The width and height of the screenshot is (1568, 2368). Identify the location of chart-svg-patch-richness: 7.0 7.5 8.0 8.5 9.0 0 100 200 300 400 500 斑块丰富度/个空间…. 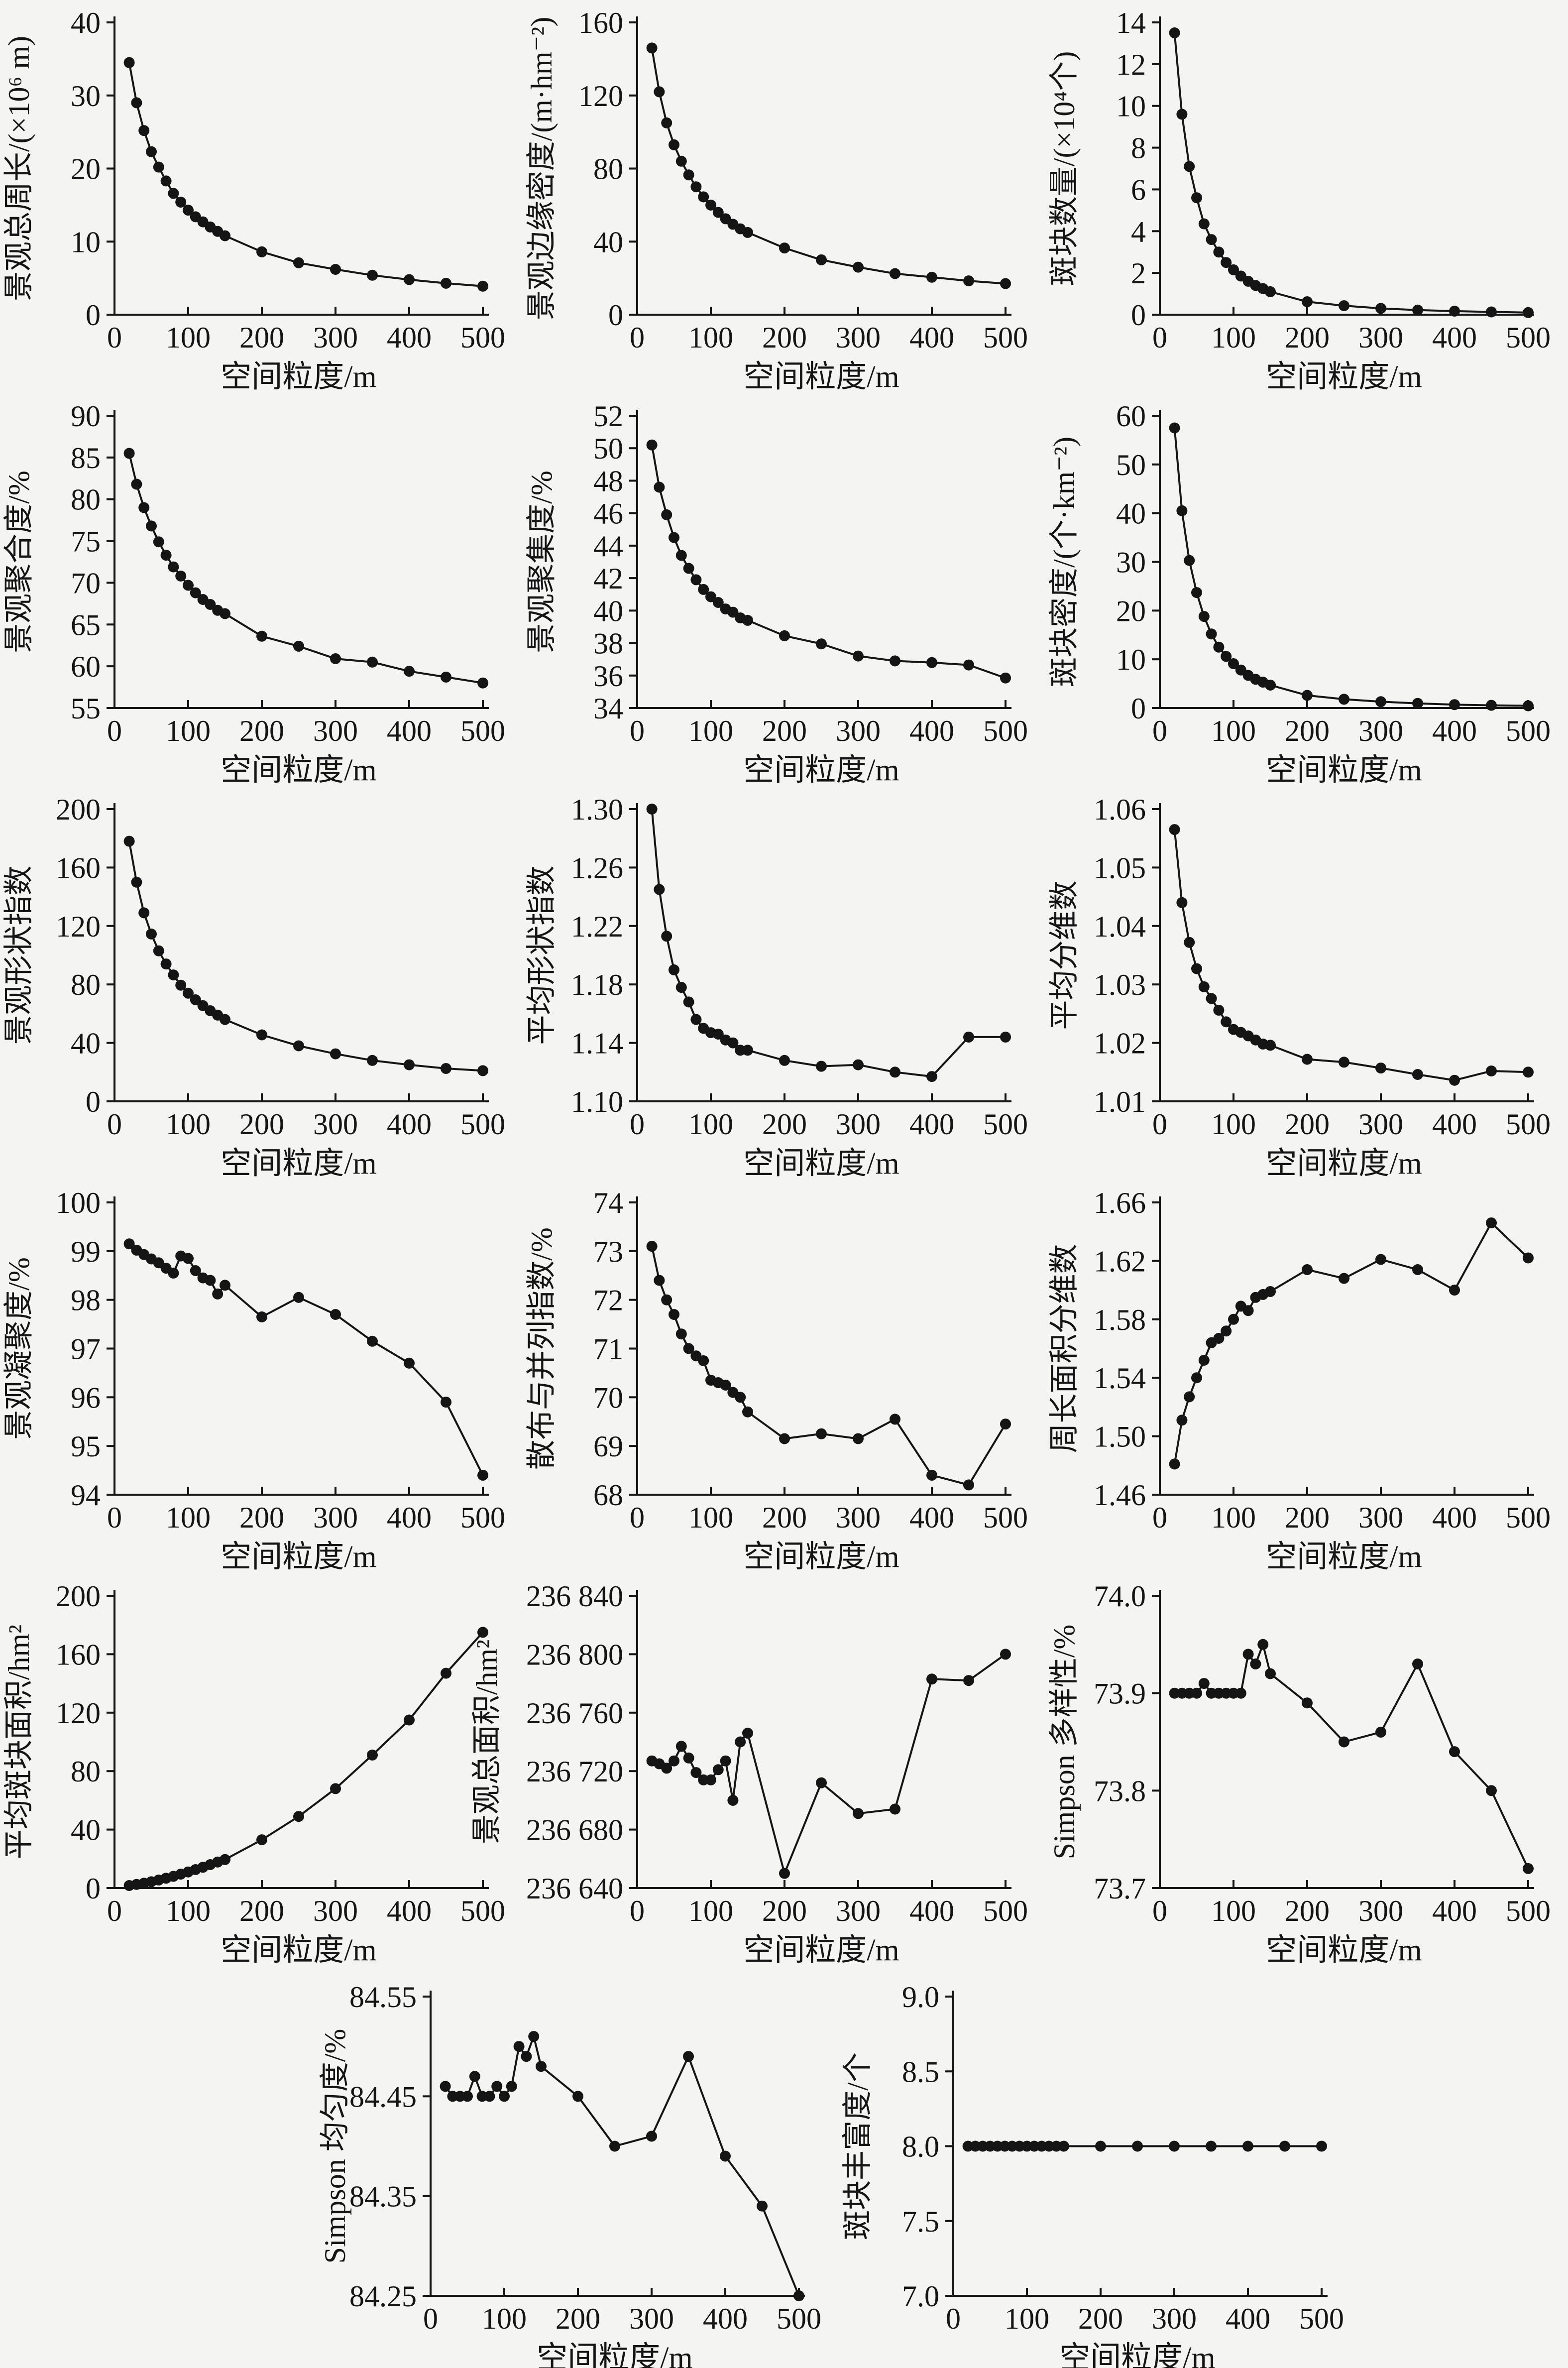
(1093, 2174).